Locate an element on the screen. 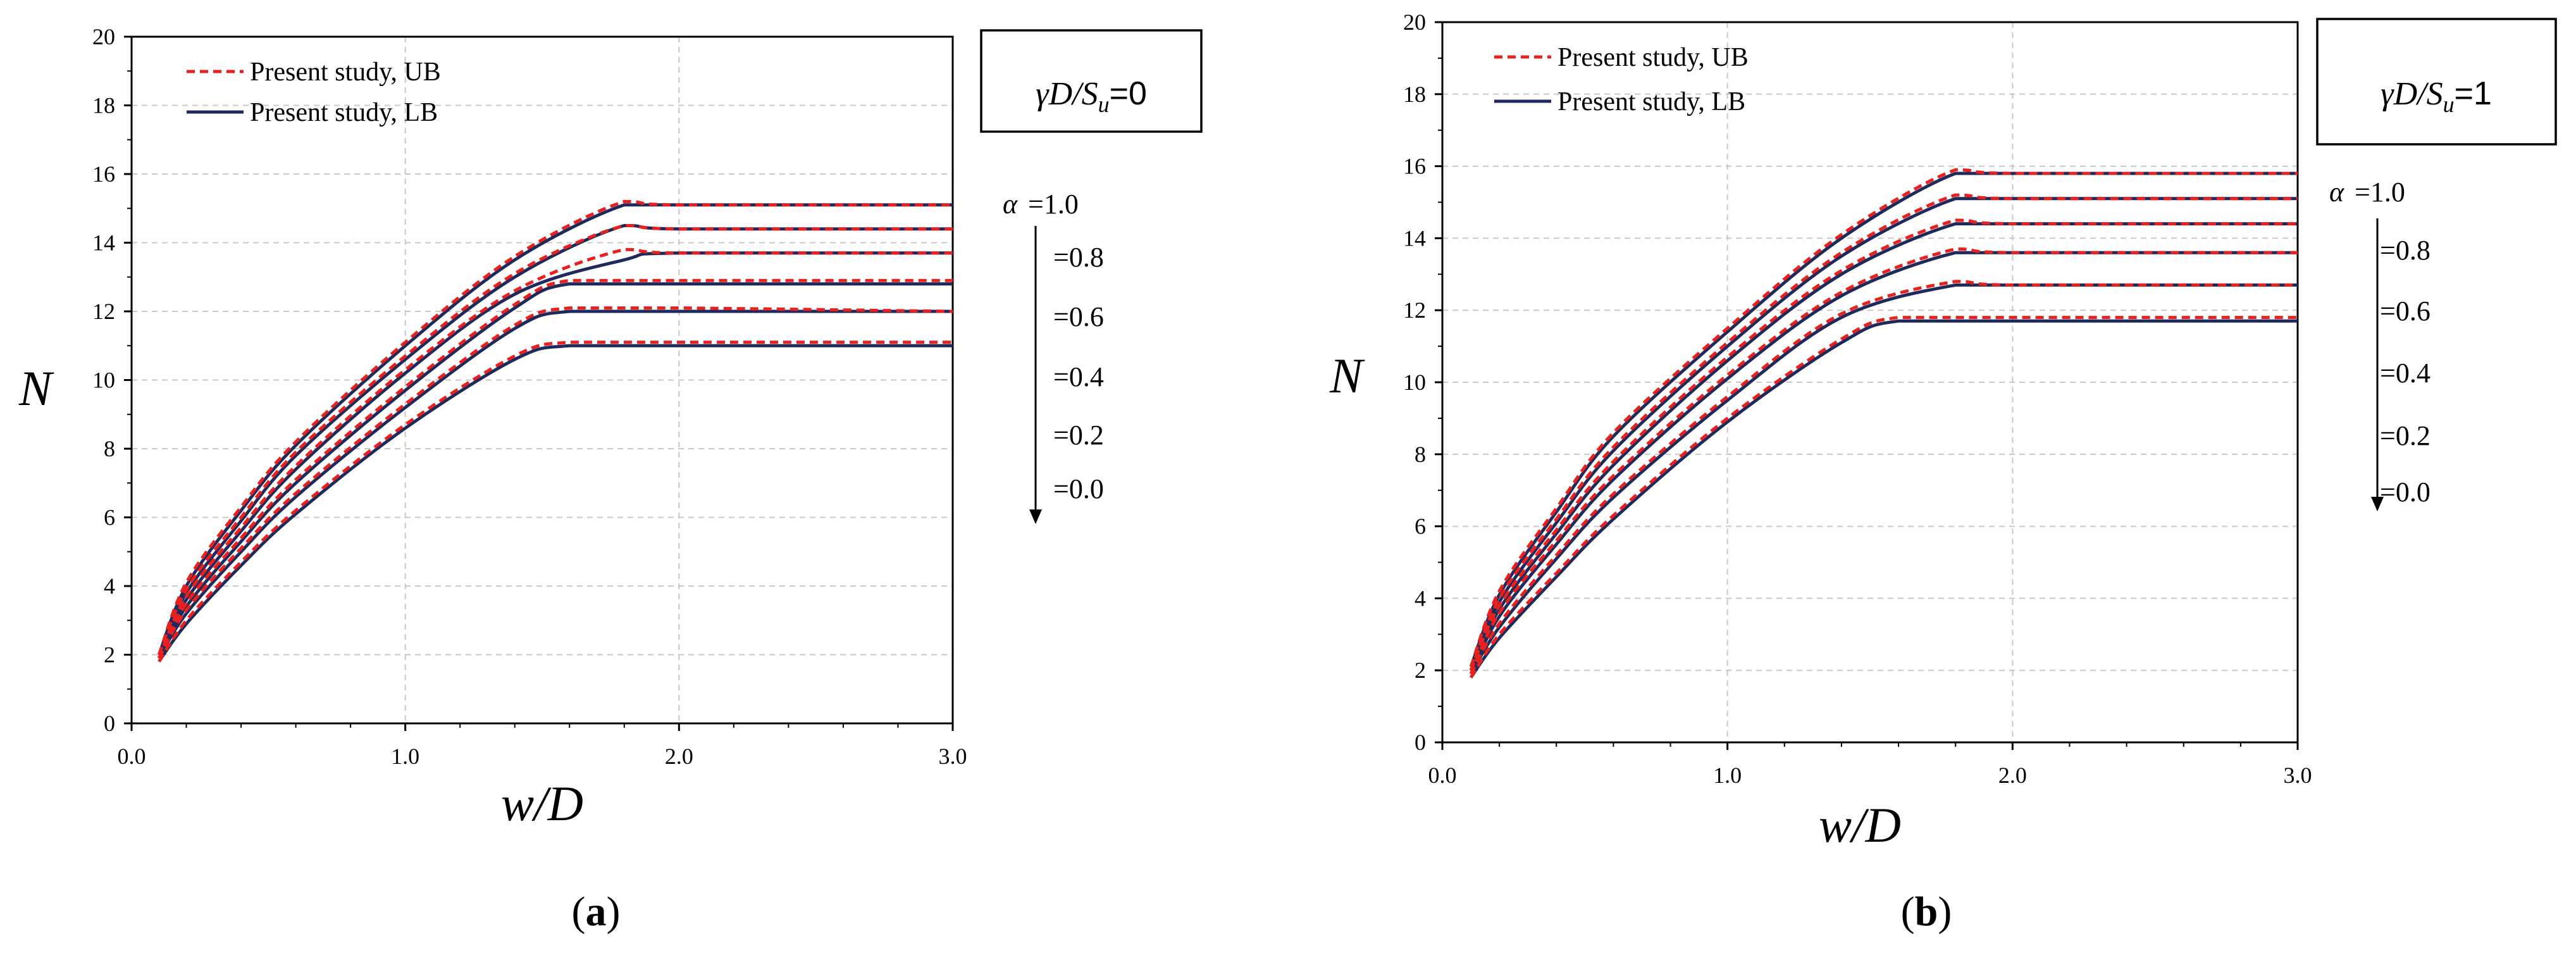  y-tick-label-b-4: 8 is located at coordinates (1421, 454).